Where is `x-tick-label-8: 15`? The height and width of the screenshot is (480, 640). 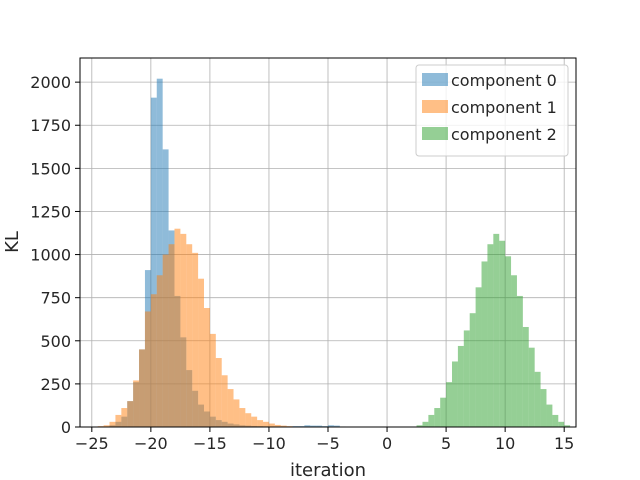 x-tick-label-8: 15 is located at coordinates (564, 443).